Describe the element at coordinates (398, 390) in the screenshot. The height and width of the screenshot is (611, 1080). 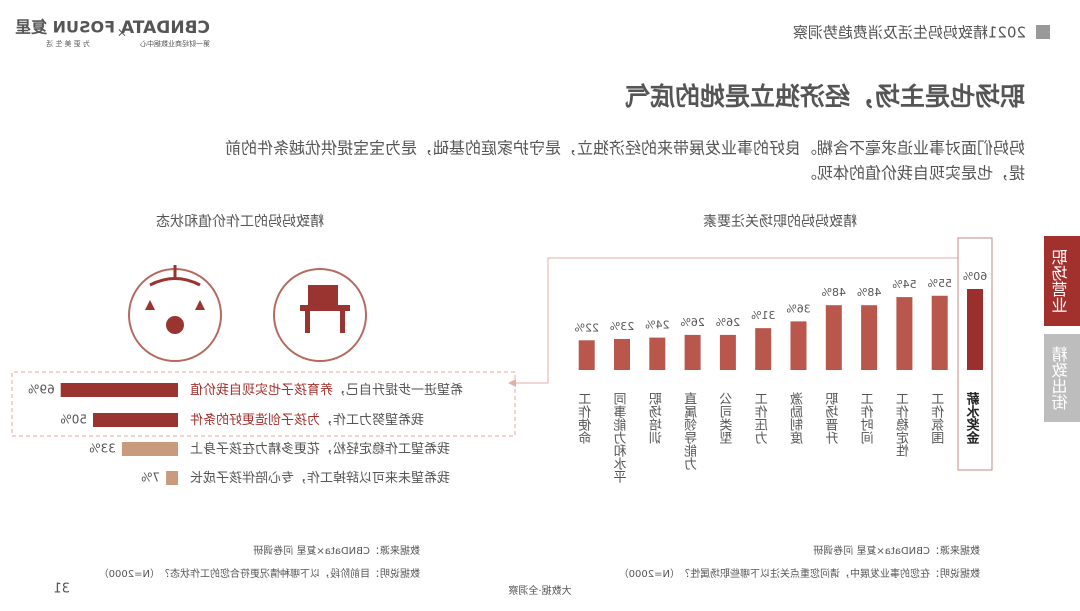
I see `statement-part: 希望进一步提升自己，` at that location.